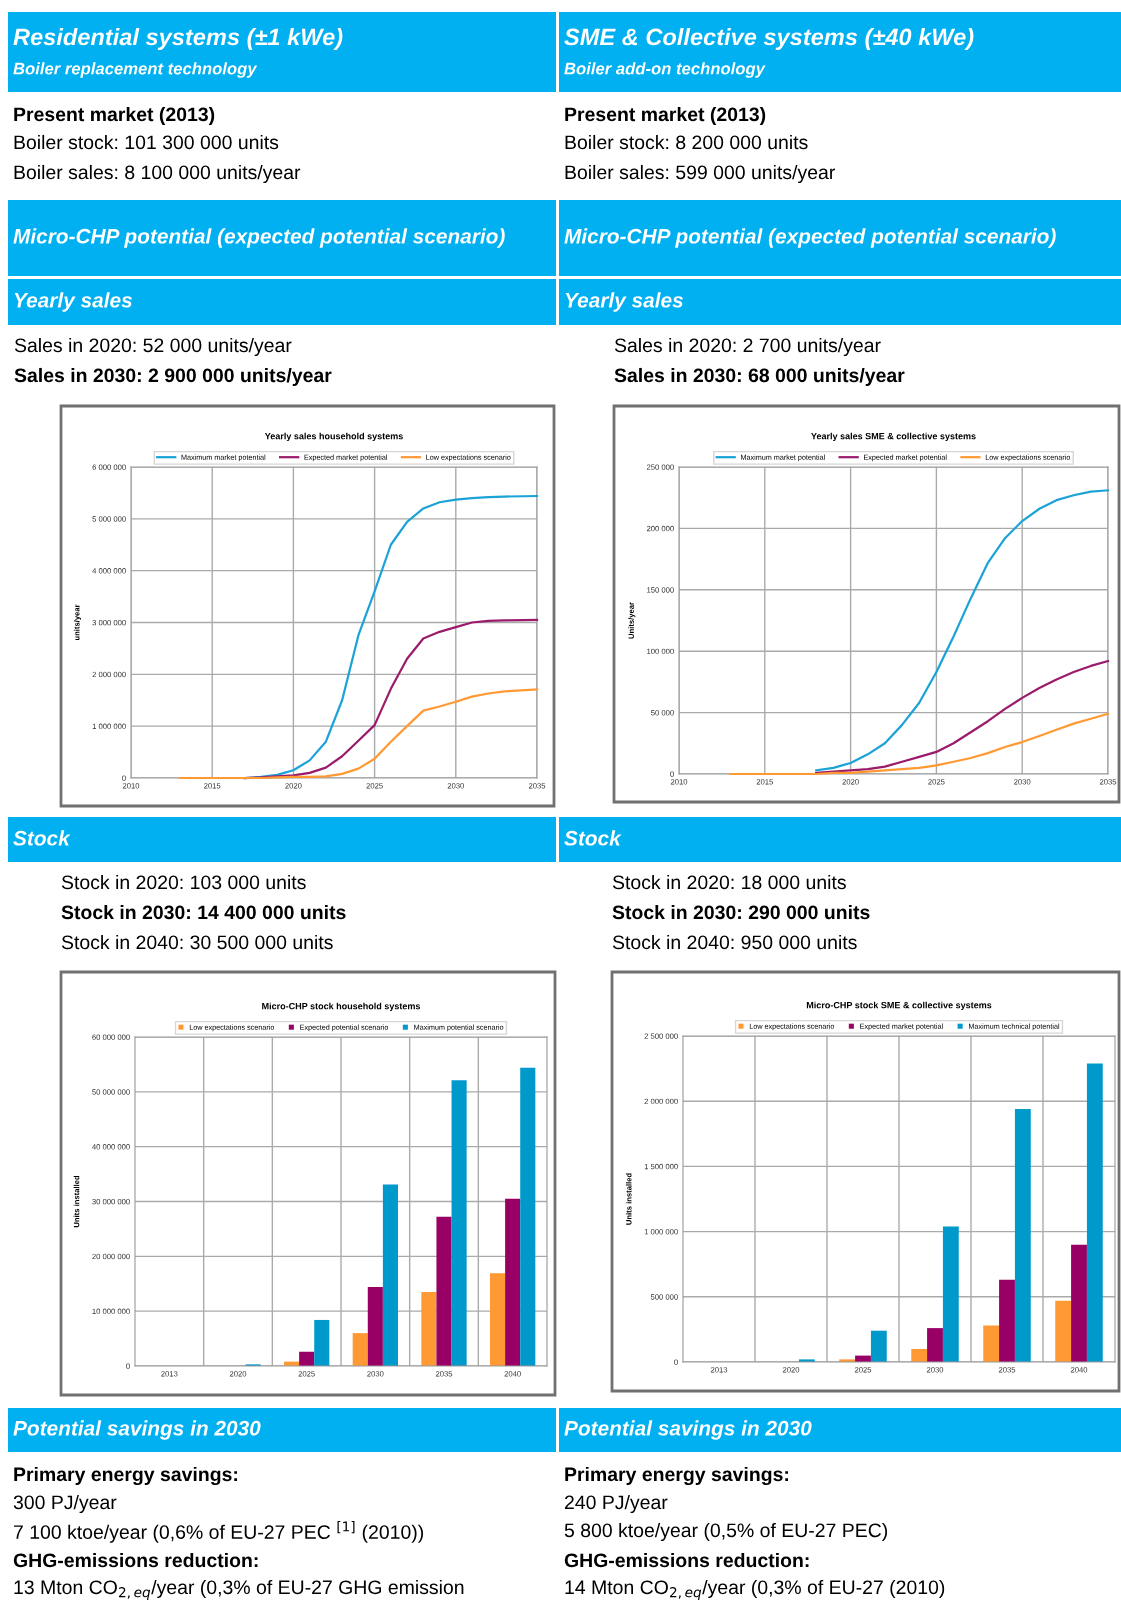 This screenshot has width=1121, height=1605. Describe the element at coordinates (899, 1006) in the screenshot. I see `chart-title: Micro-CHP stock SME & collective systems` at that location.